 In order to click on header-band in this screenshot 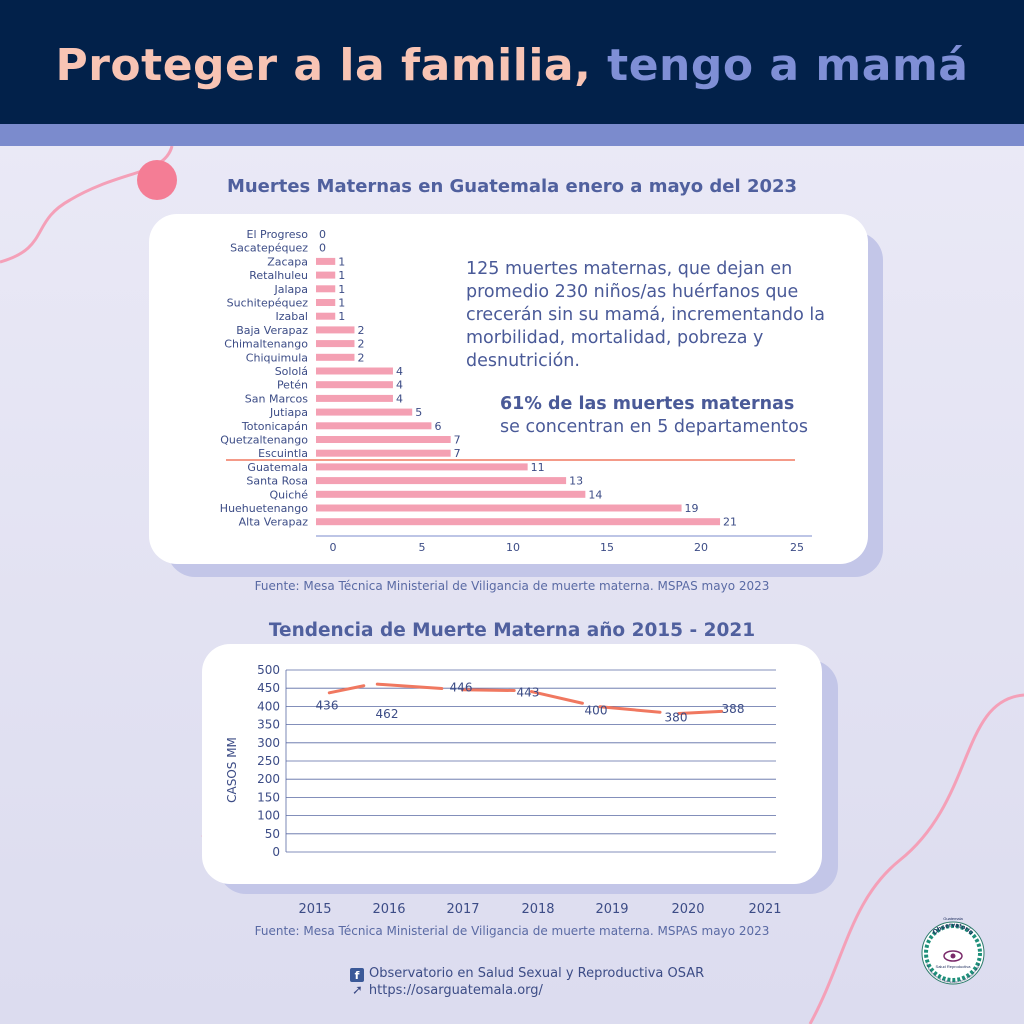, I will do `click(512, 135)`.